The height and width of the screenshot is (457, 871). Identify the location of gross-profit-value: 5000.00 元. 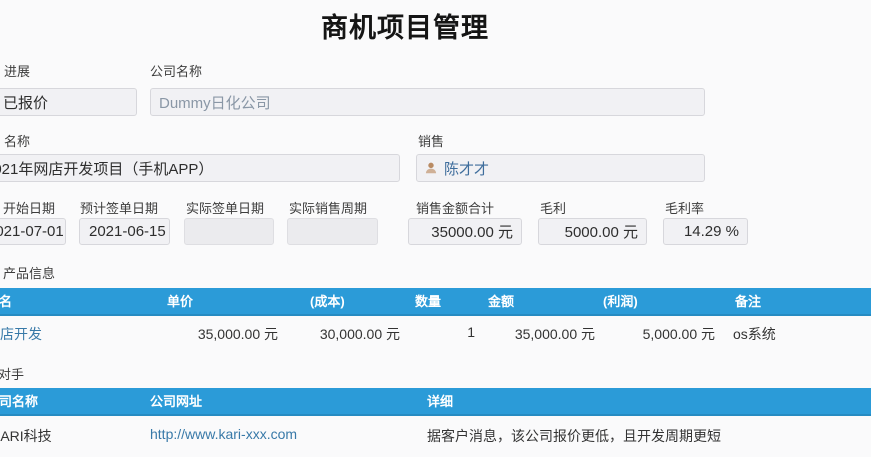
(601, 232).